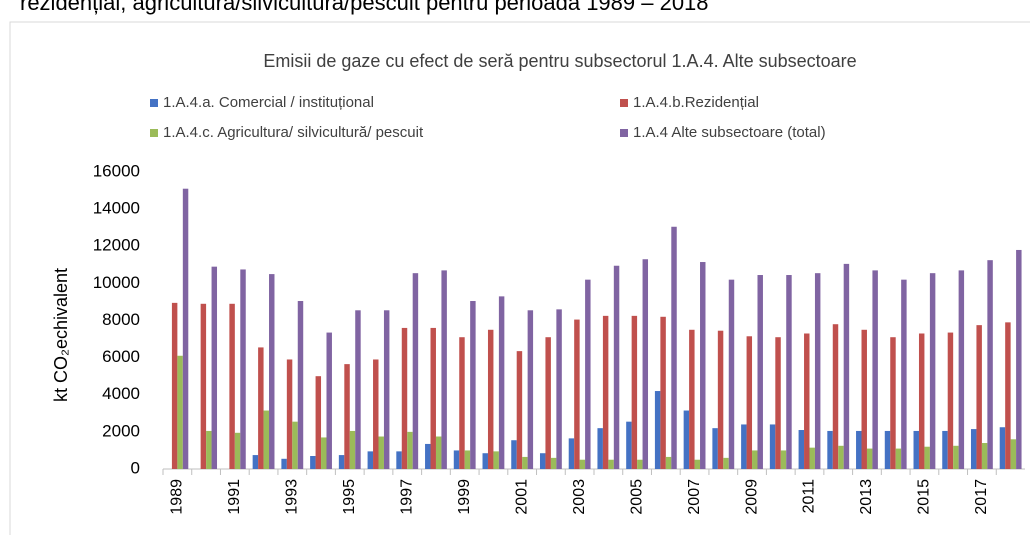  What do you see at coordinates (292, 497) in the screenshot?
I see `x-tick-label: 1993` at bounding box center [292, 497].